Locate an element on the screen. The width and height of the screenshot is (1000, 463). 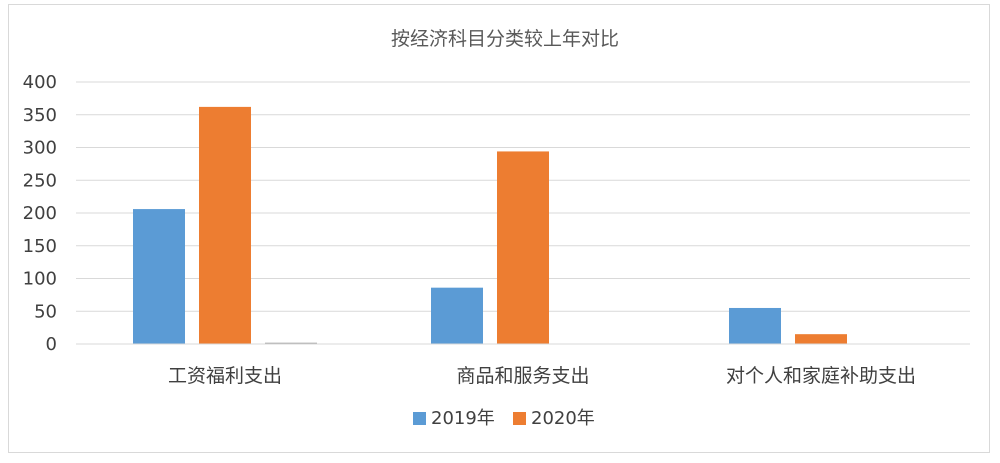
chart-title: 按经济科目分类较上年对比 is located at coordinates (505, 39).